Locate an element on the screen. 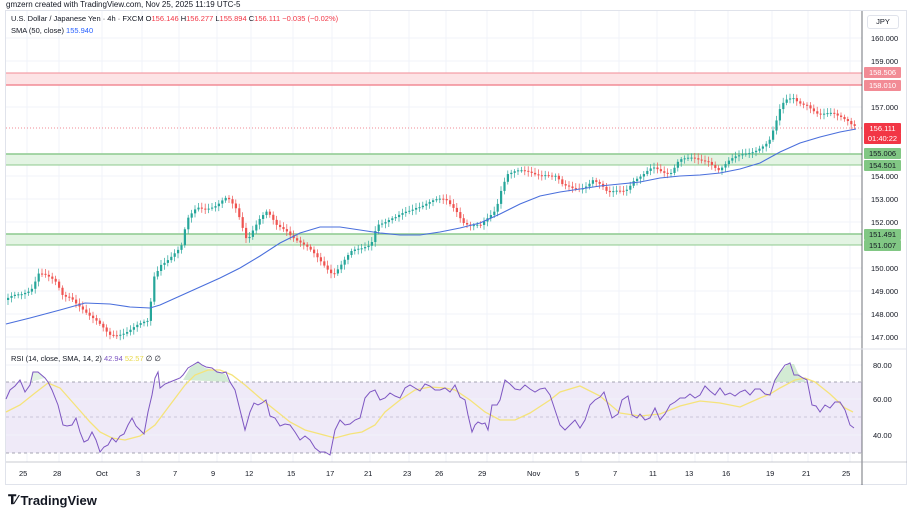  resistance-bottom-tag: 158.010 is located at coordinates (882, 85).